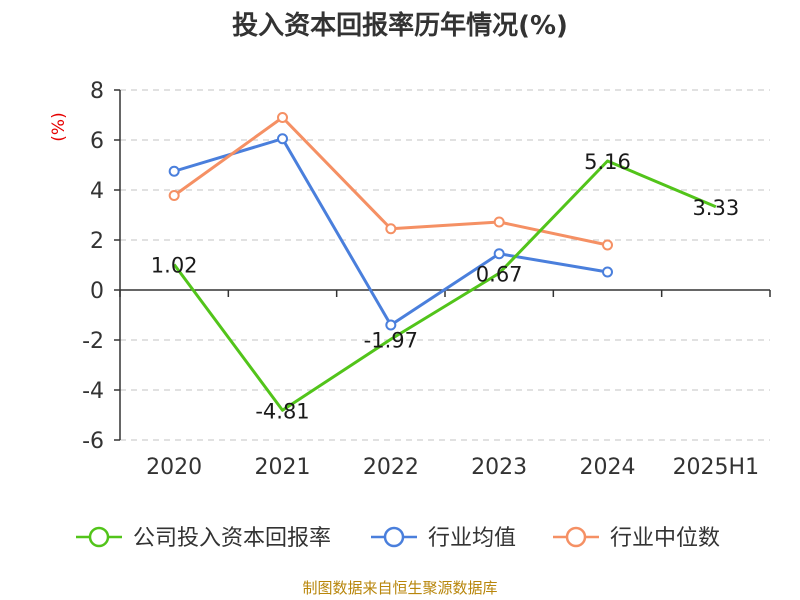  What do you see at coordinates (93, 341) in the screenshot?
I see `y-tick-label: -2` at bounding box center [93, 341].